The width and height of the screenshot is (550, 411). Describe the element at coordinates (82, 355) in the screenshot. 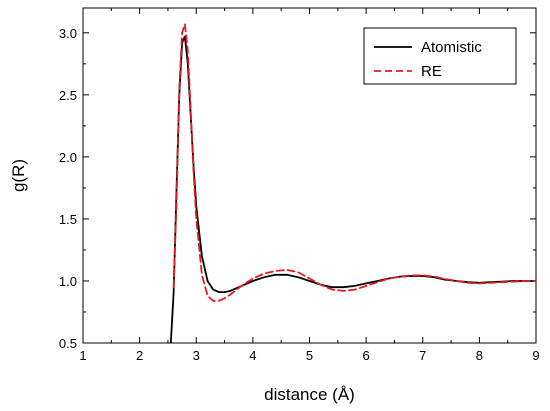

I see `x-tick-label: 1` at that location.